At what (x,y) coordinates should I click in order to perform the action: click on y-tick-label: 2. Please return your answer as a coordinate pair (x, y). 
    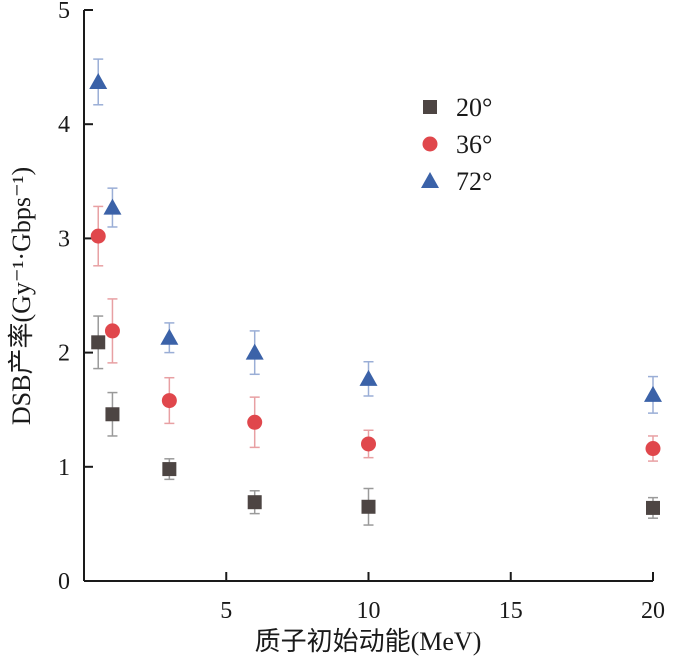
    Looking at the image, I should click on (64, 354).